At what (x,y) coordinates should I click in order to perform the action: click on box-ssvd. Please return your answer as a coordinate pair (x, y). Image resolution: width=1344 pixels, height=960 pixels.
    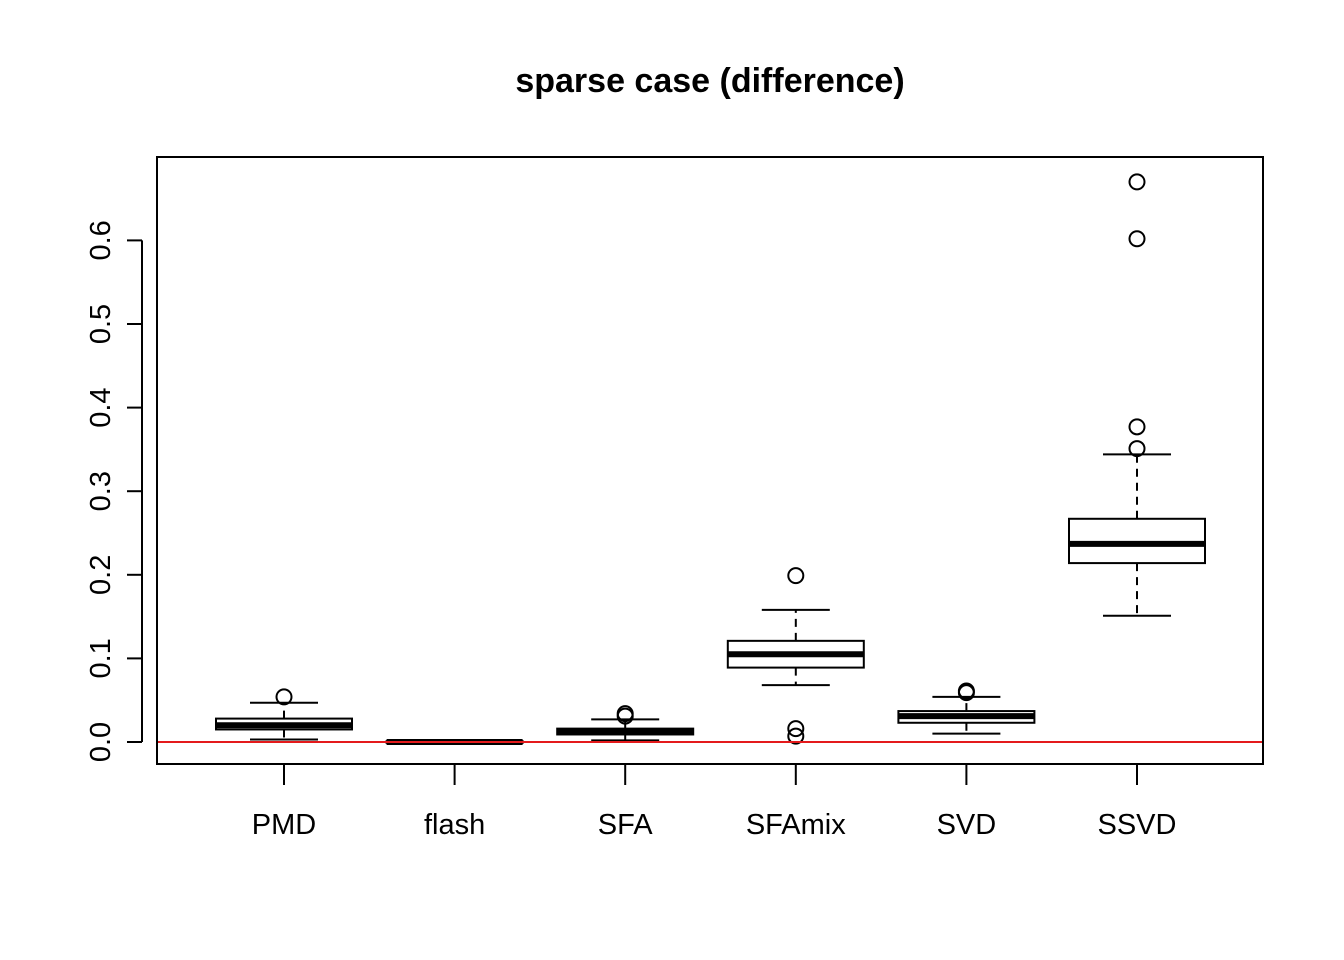
    Looking at the image, I should click on (1137, 395).